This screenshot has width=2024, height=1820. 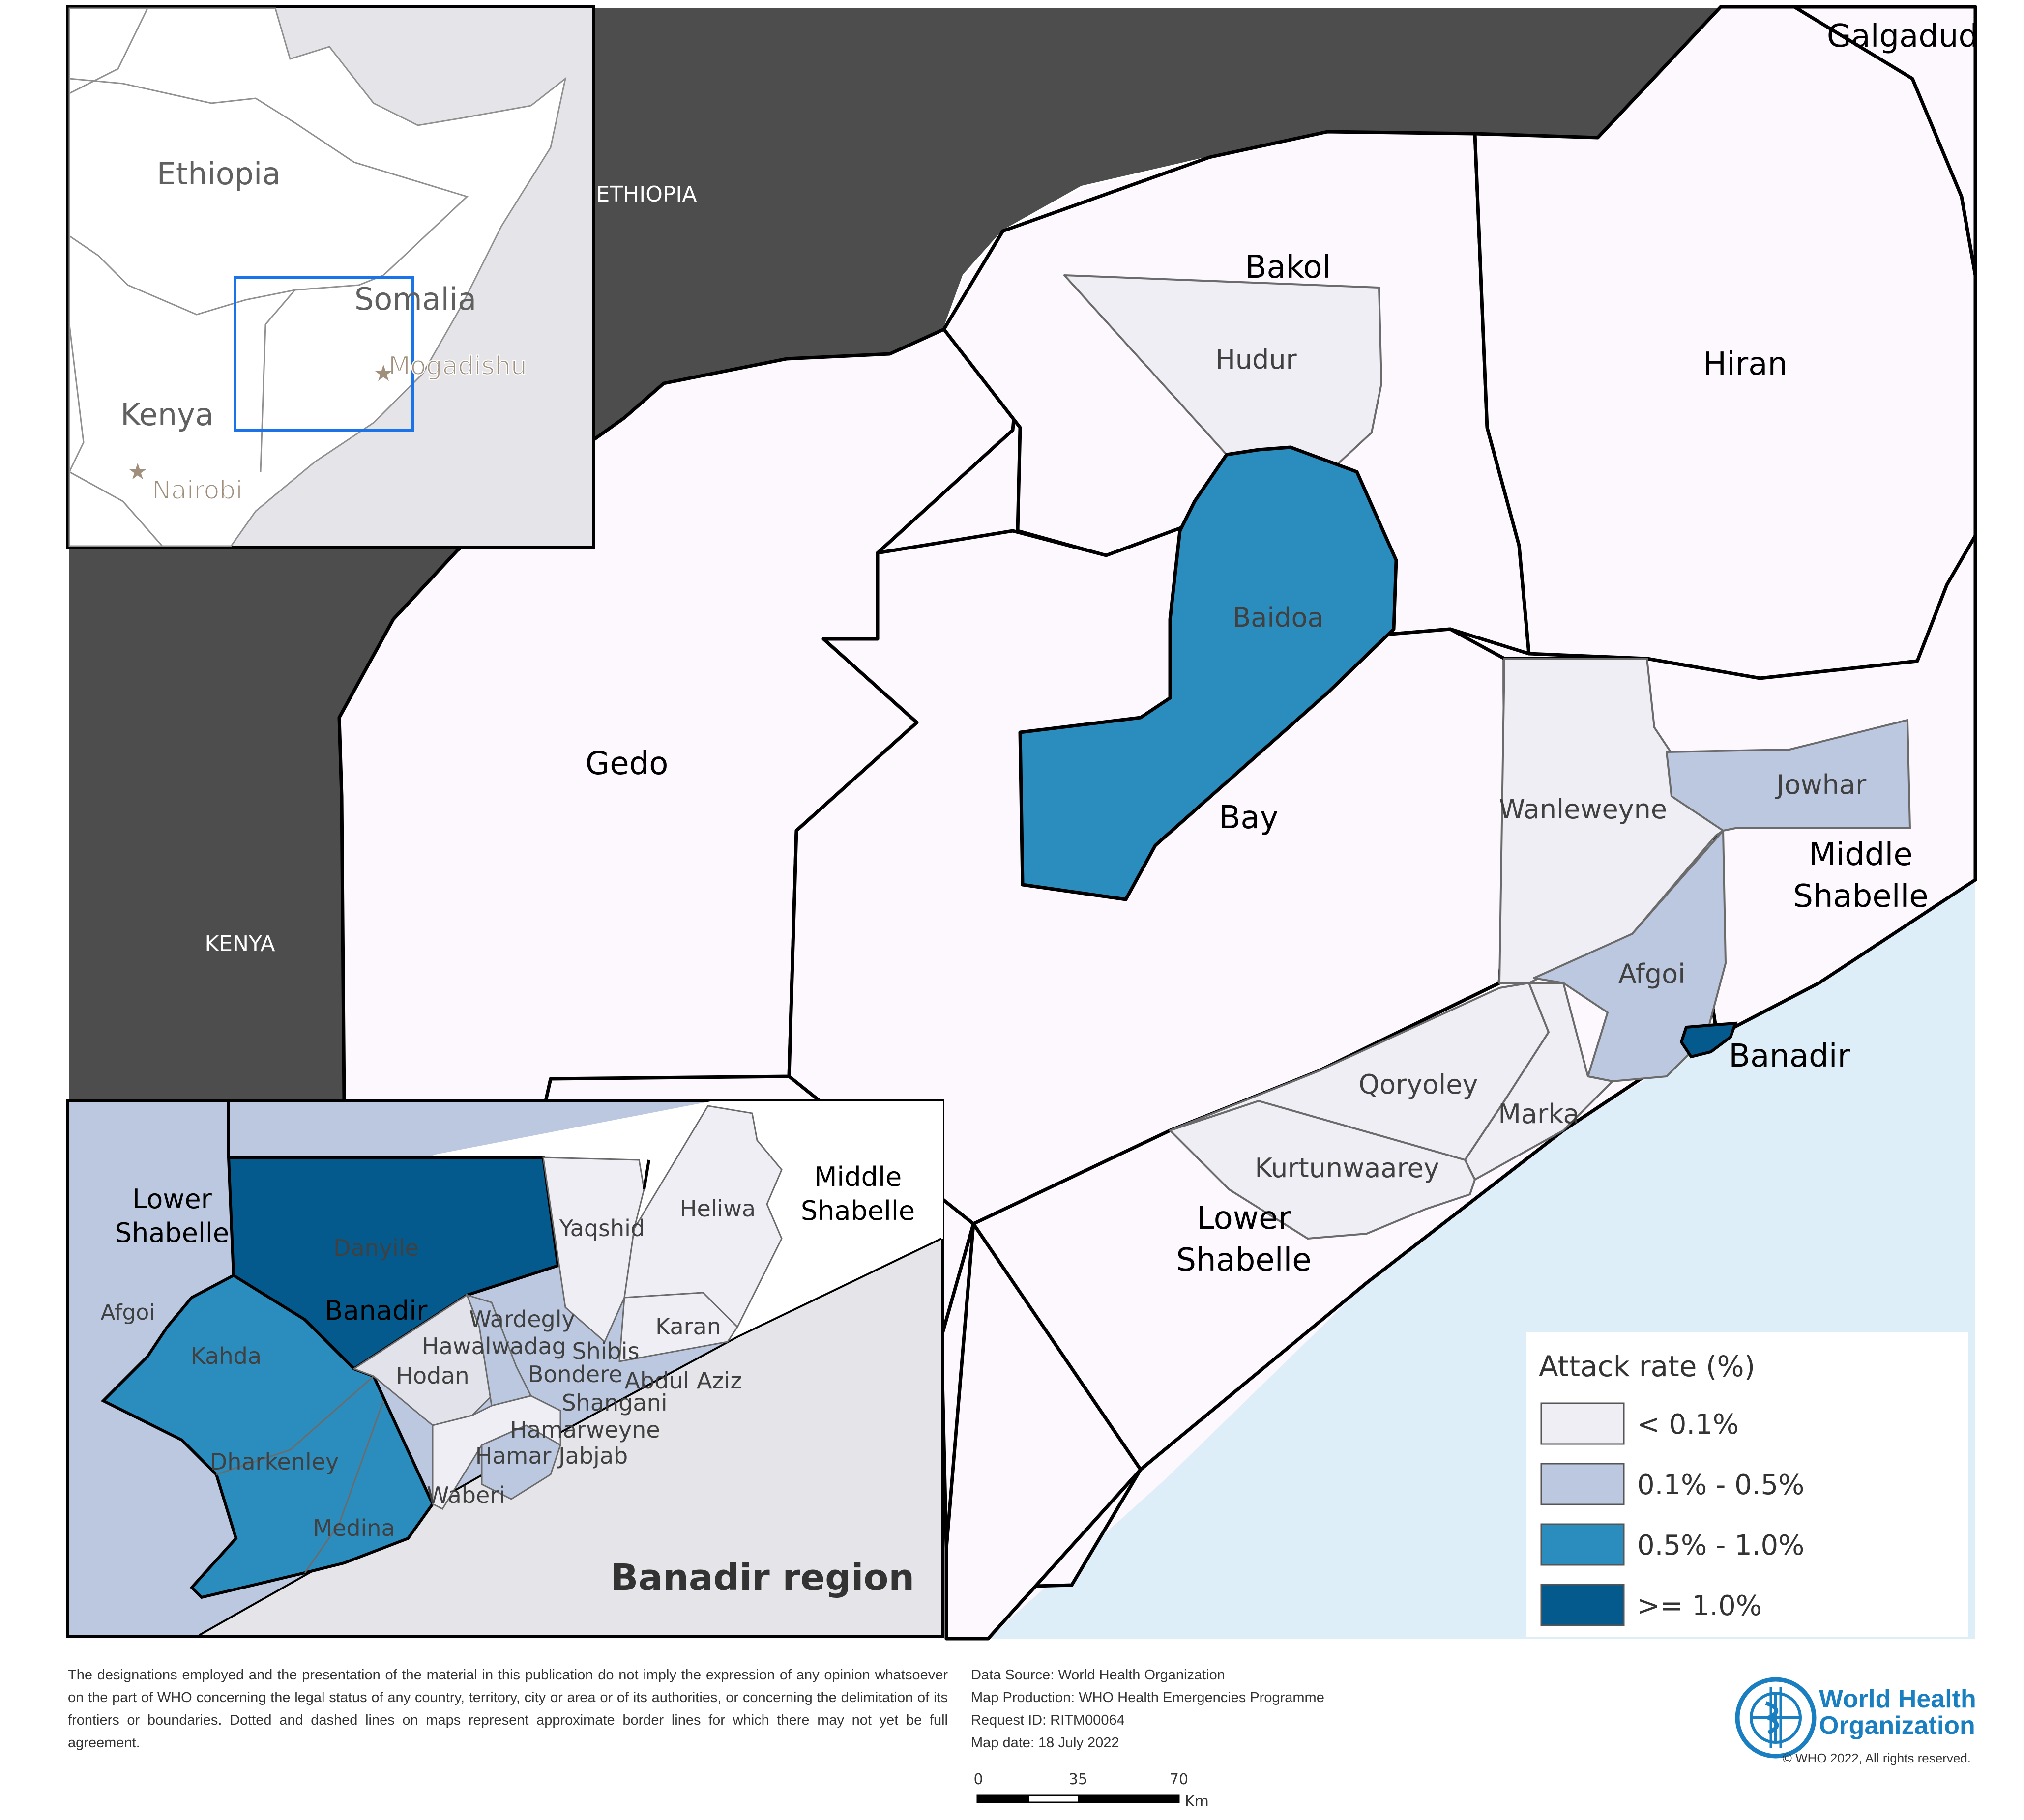 I want to click on who-name-line-1: World Health, so click(x=1897, y=1699).